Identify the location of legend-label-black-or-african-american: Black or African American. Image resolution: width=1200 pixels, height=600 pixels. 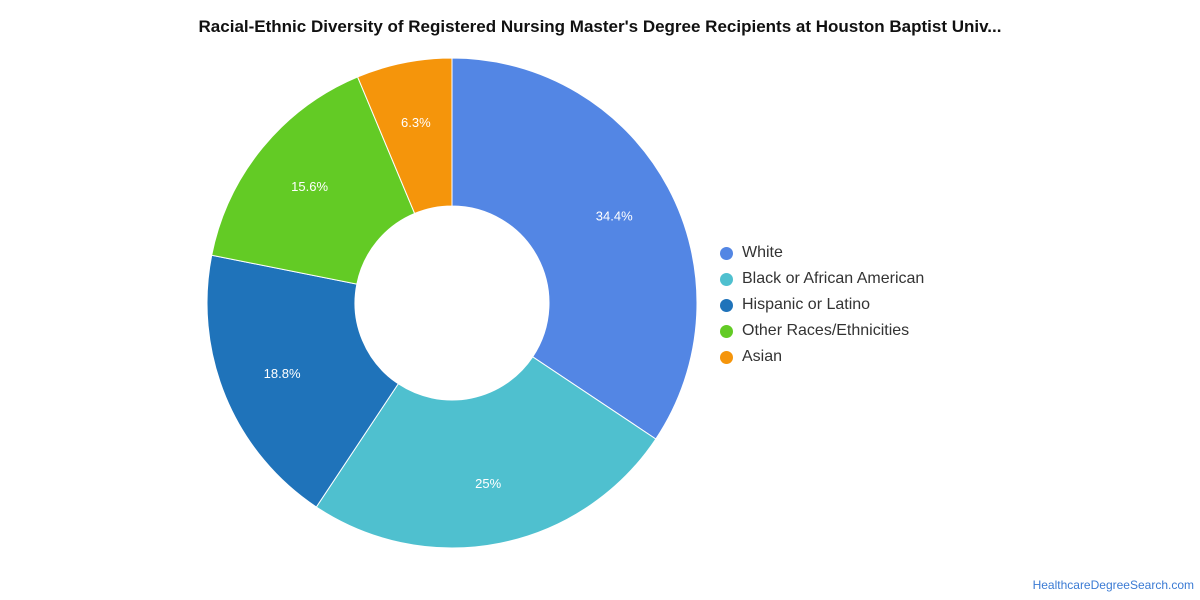
(833, 278).